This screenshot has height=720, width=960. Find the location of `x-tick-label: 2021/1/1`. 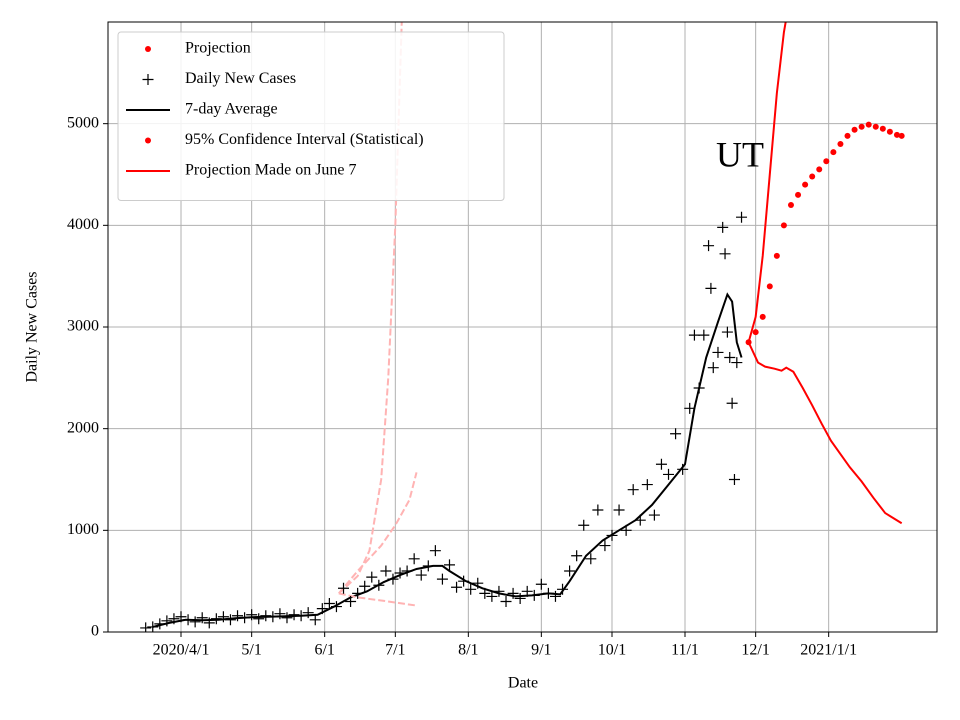

x-tick-label: 2021/1/1 is located at coordinates (828, 650).